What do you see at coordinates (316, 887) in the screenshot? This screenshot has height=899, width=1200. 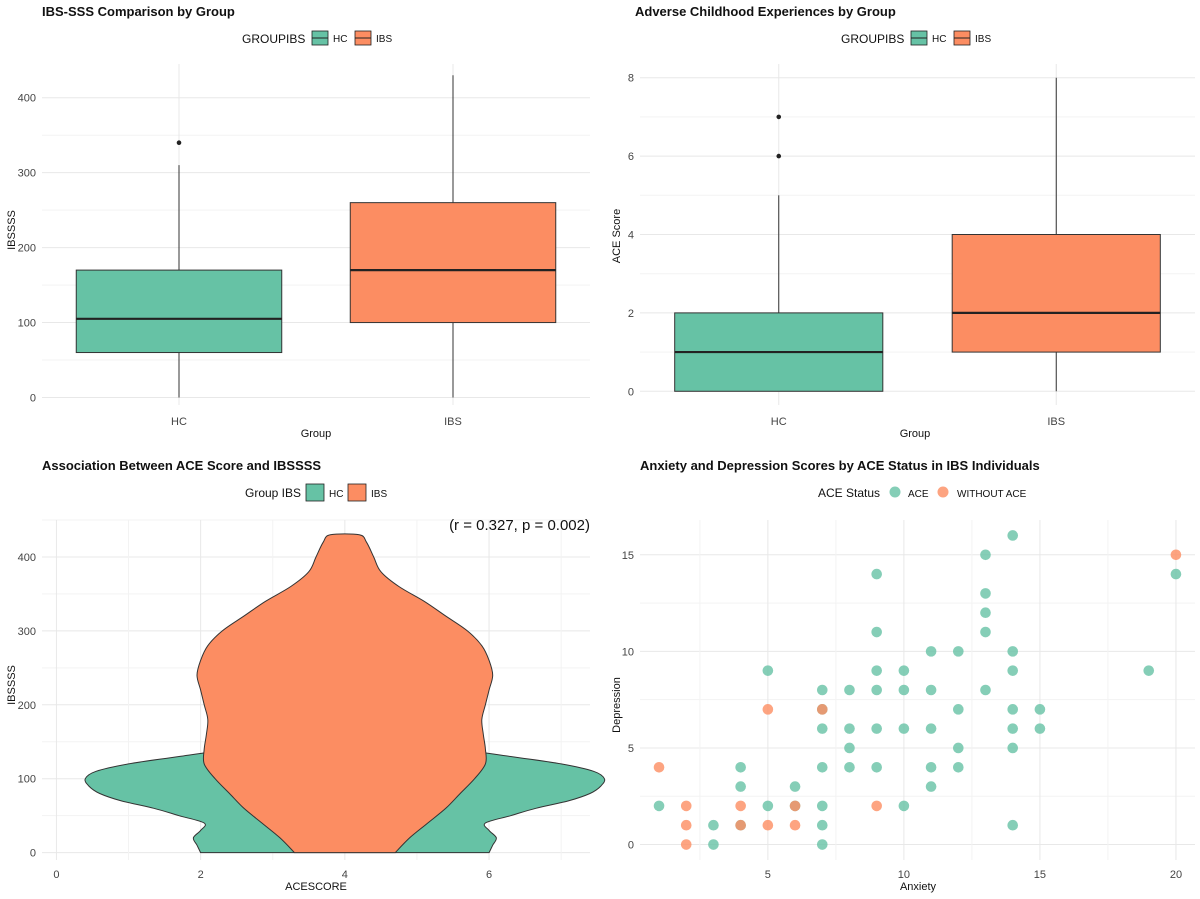 I see `x-axis-label: ACESCORE` at bounding box center [316, 887].